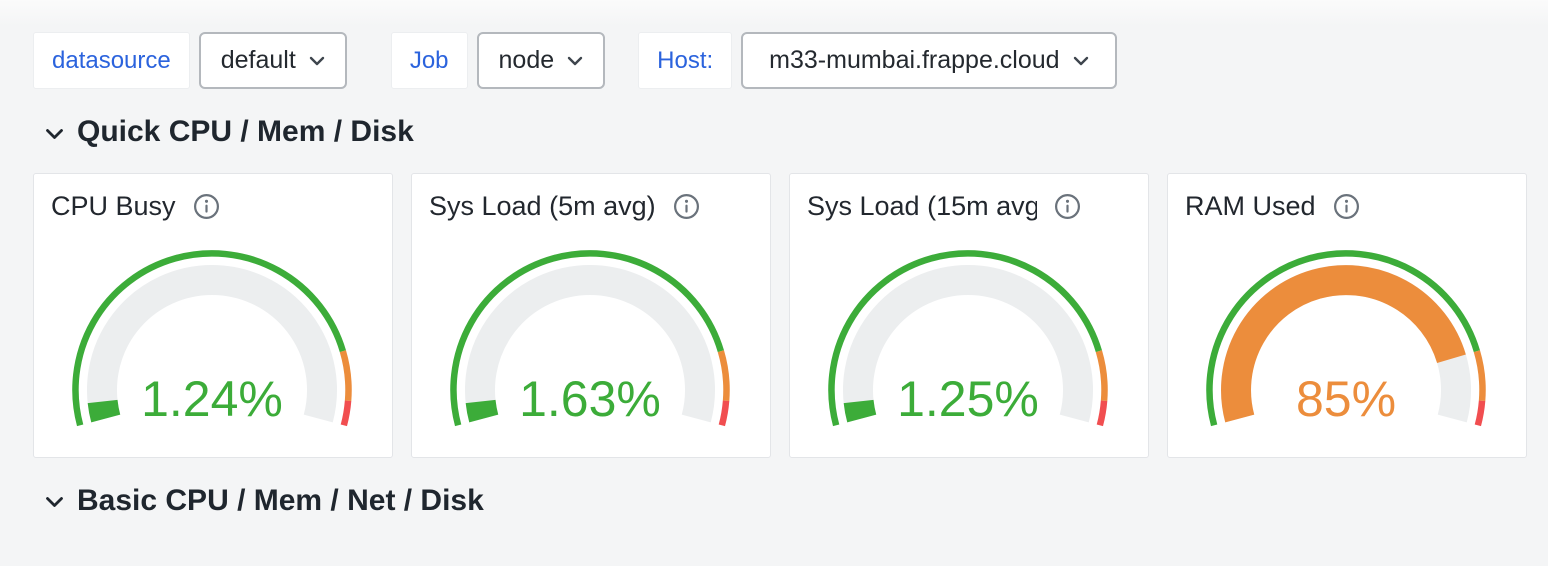  I want to click on variable-job: Job node, so click(498, 60).